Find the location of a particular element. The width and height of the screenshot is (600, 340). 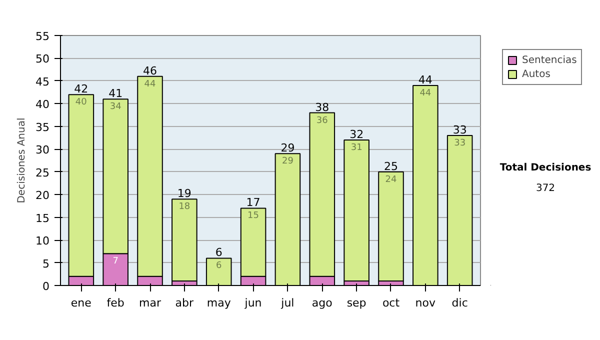

x-tick-label: sep is located at coordinates (356, 303).